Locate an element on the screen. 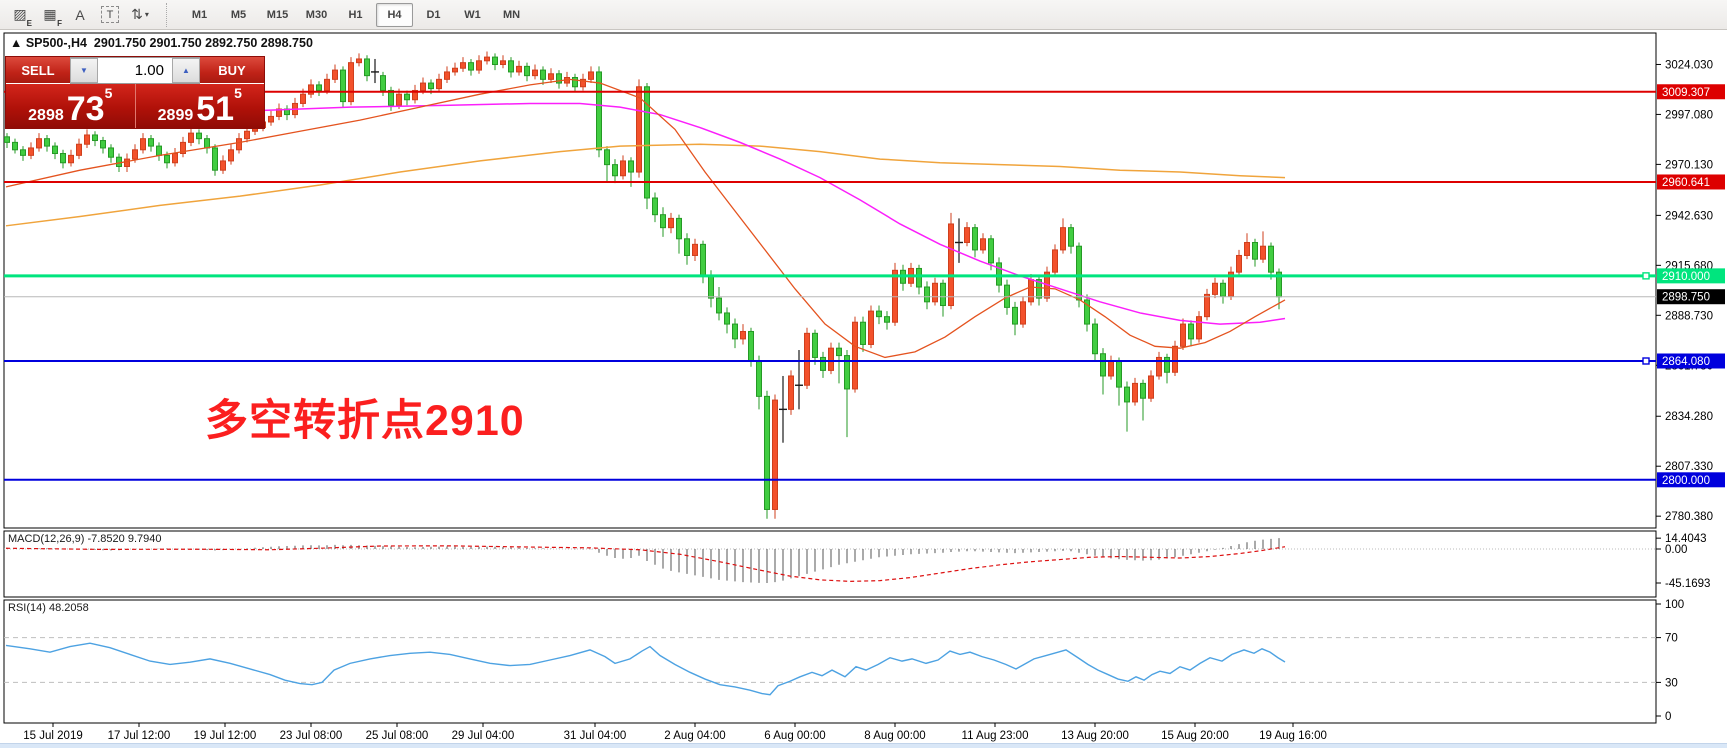 The height and width of the screenshot is (748, 1727). svg-text: 15 Jul 2019 is located at coordinates (52, 736).